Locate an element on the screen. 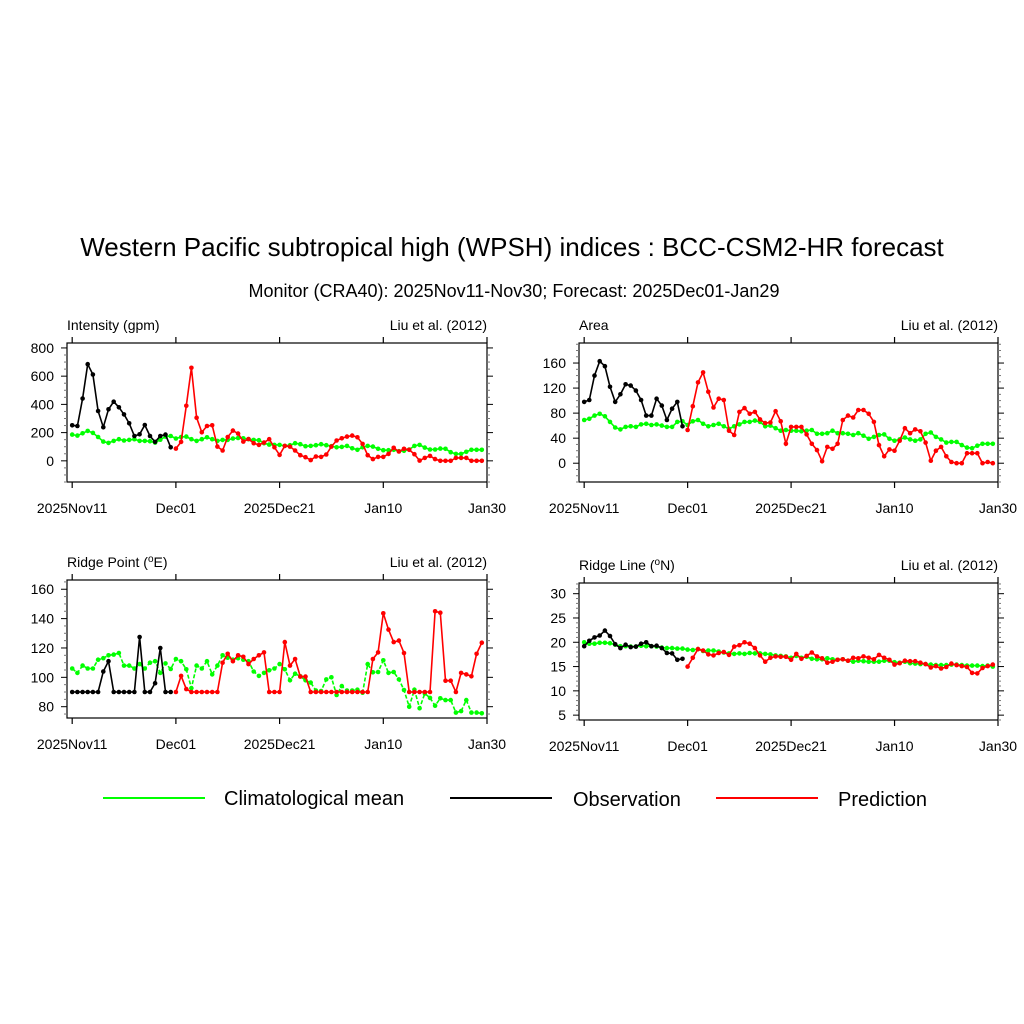 Image resolution: width=1024 pixels, height=1024 pixels. y-tick-label: 800 is located at coordinates (43, 348).